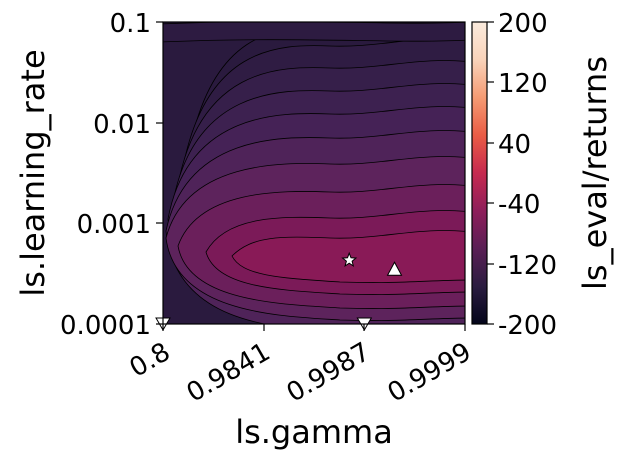  What do you see at coordinates (329, 372) in the screenshot?
I see `x-tick-label: 0.9987` at bounding box center [329, 372].